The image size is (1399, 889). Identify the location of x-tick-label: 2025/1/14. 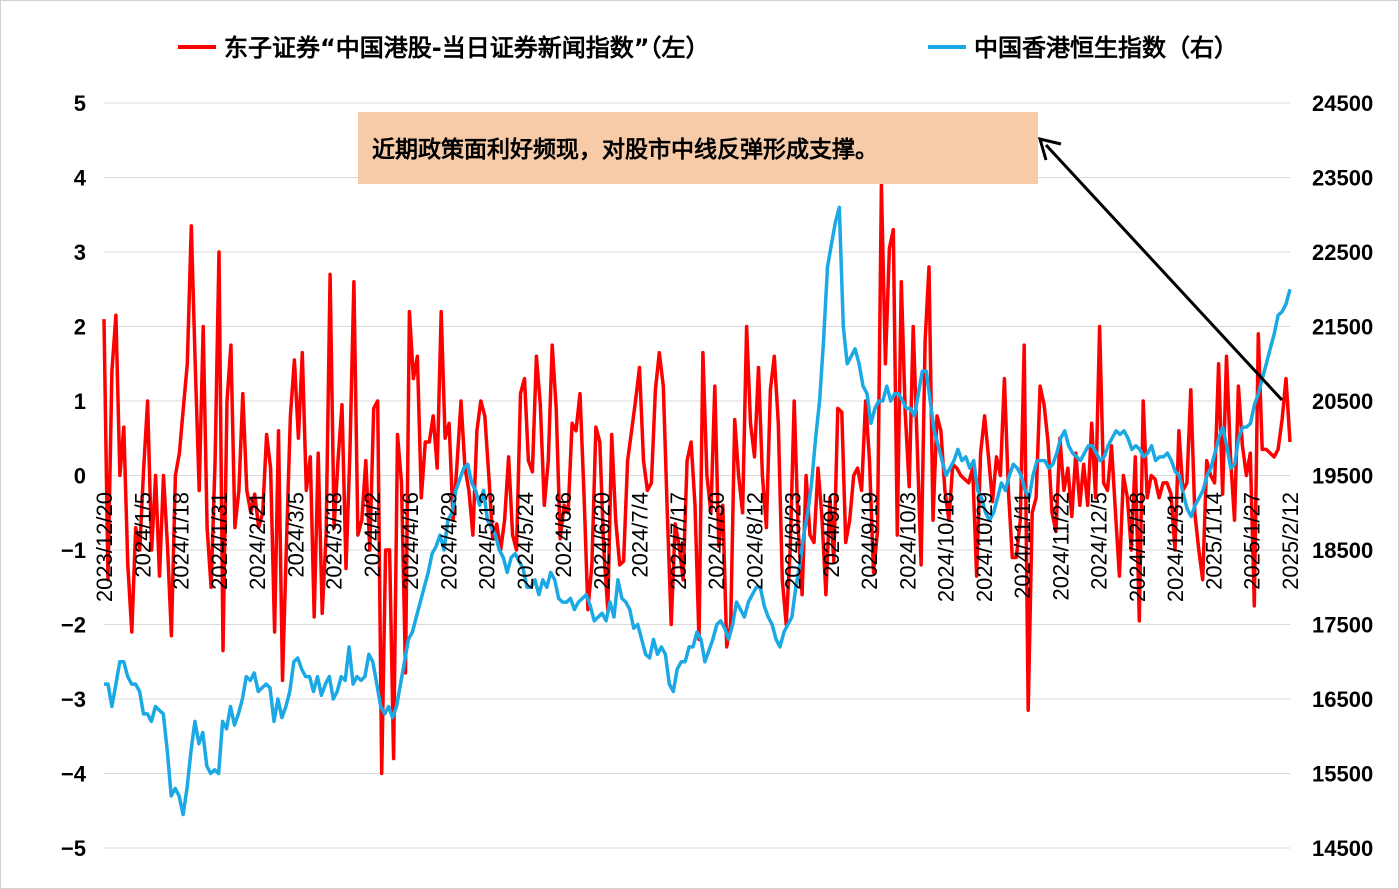
(1214, 541).